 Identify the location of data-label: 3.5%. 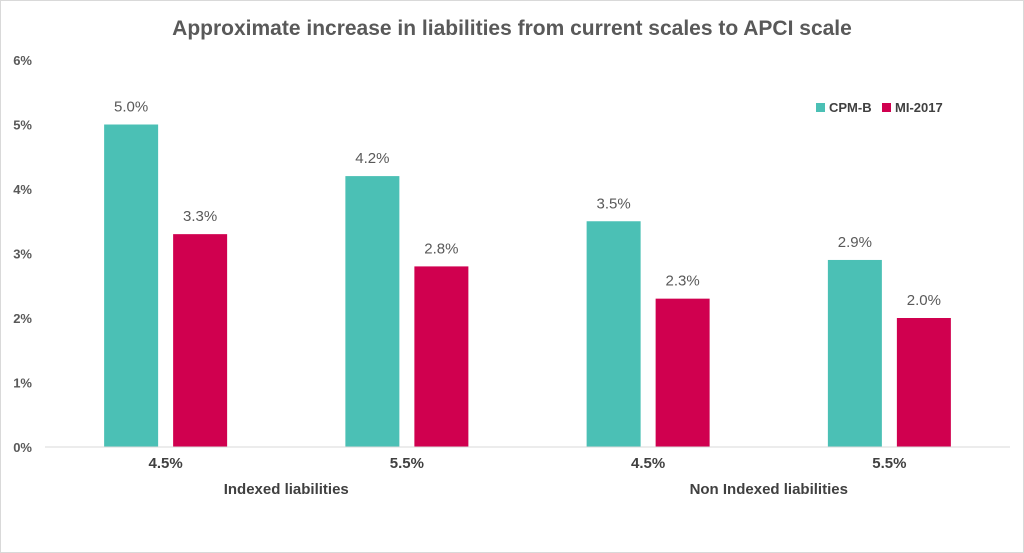
(614, 203).